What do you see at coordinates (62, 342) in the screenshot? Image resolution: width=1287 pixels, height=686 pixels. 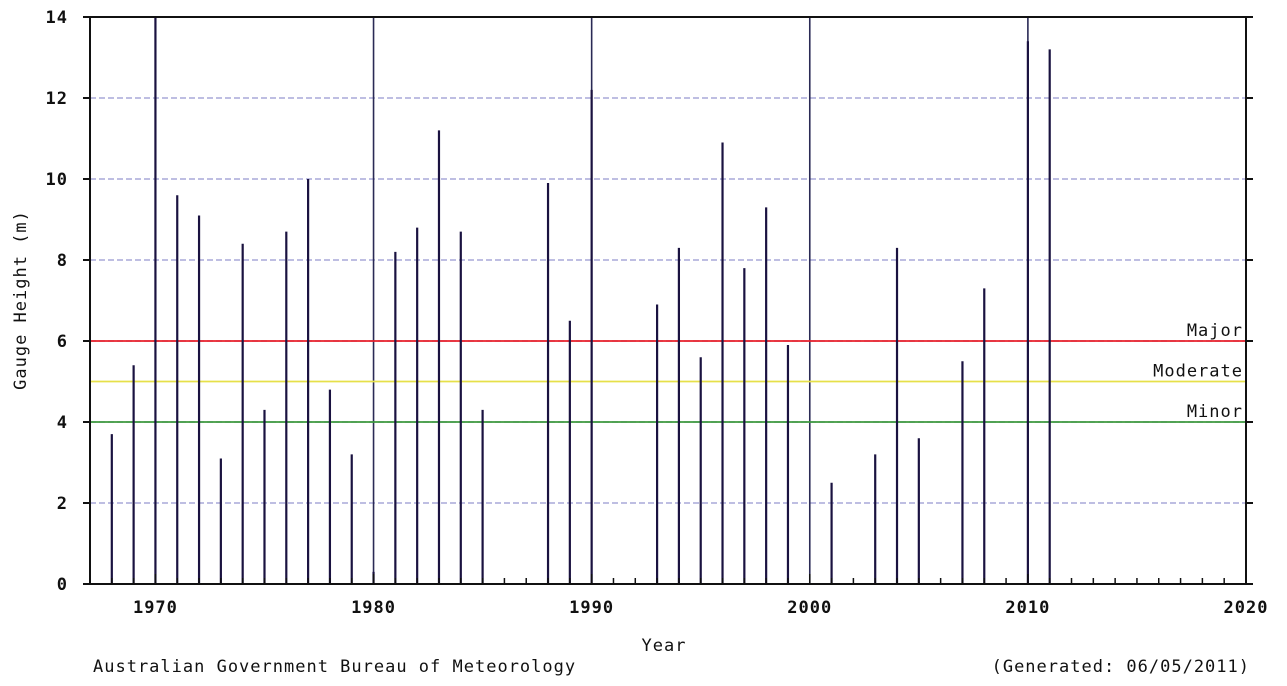 I see `y-tick-label: 6` at bounding box center [62, 342].